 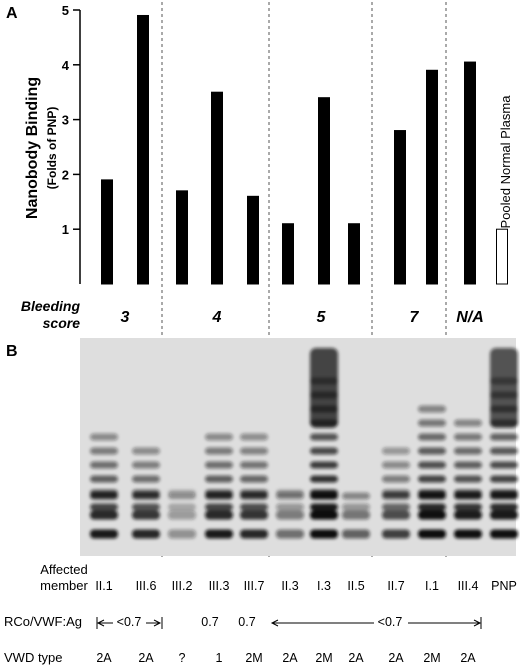 What do you see at coordinates (125, 317) in the screenshot?
I see `bleeding-score: 3` at bounding box center [125, 317].